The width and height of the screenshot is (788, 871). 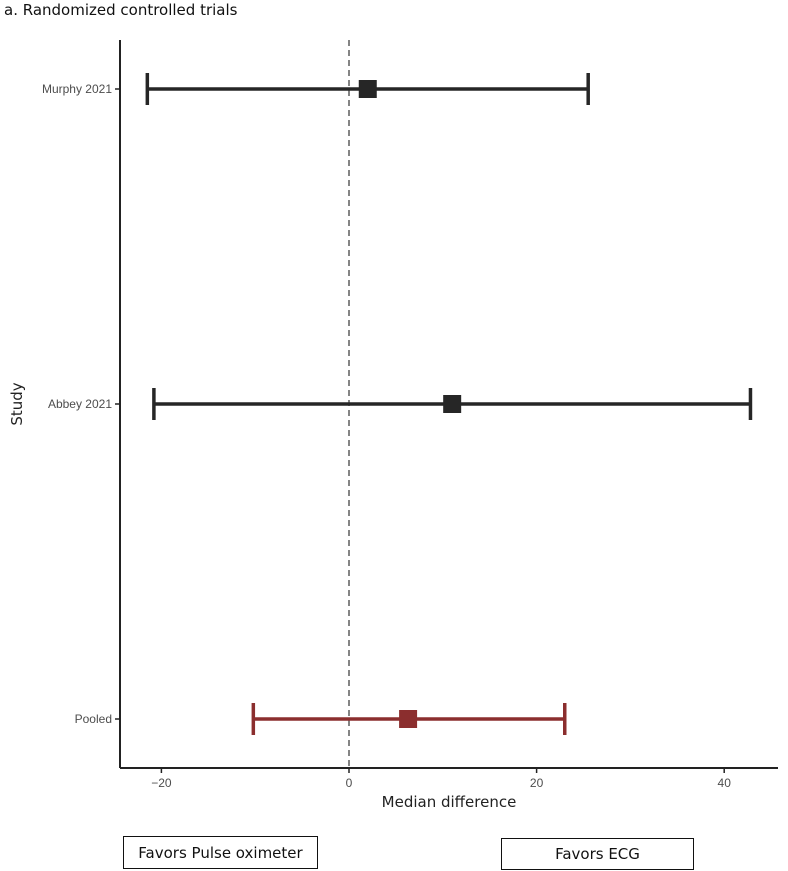 I want to click on x-tick-label: 0, so click(x=349, y=783).